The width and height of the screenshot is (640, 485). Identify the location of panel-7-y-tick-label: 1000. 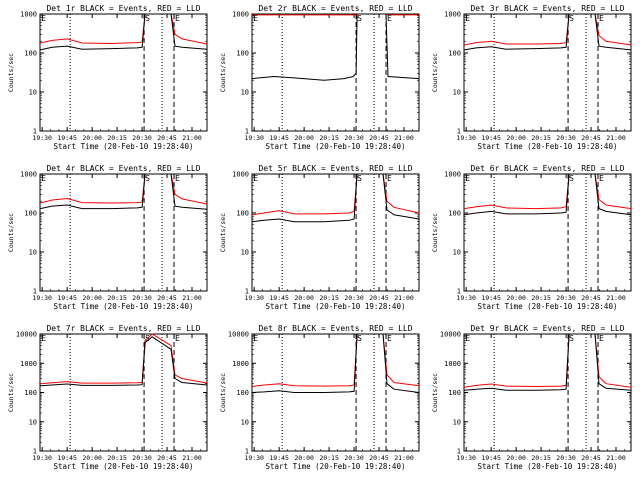
(28, 364).